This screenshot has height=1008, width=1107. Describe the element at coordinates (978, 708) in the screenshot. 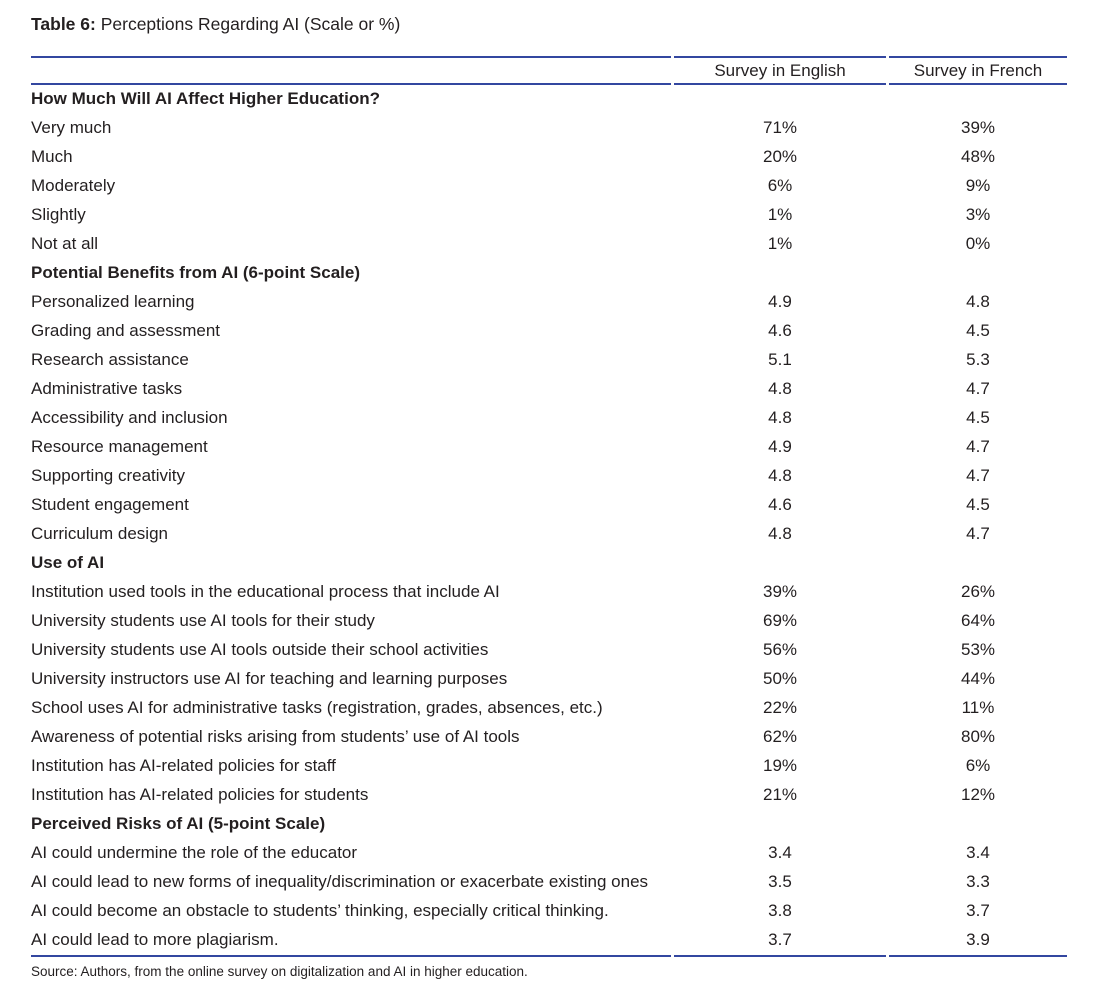

I see `value-survey-french: 11%` at that location.